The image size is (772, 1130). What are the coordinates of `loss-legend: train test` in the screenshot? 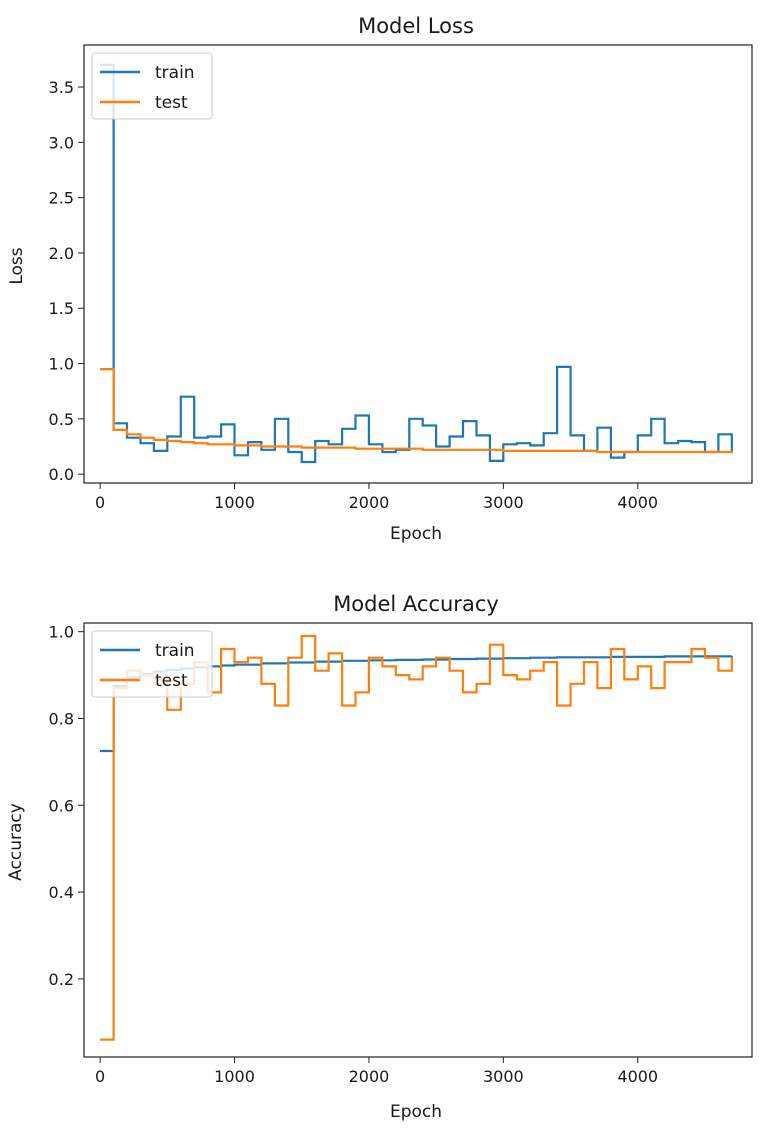 It's located at (152, 86).